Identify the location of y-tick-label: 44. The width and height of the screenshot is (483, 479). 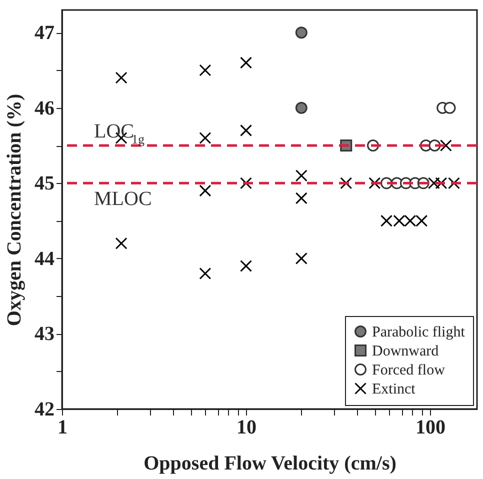
(44, 259).